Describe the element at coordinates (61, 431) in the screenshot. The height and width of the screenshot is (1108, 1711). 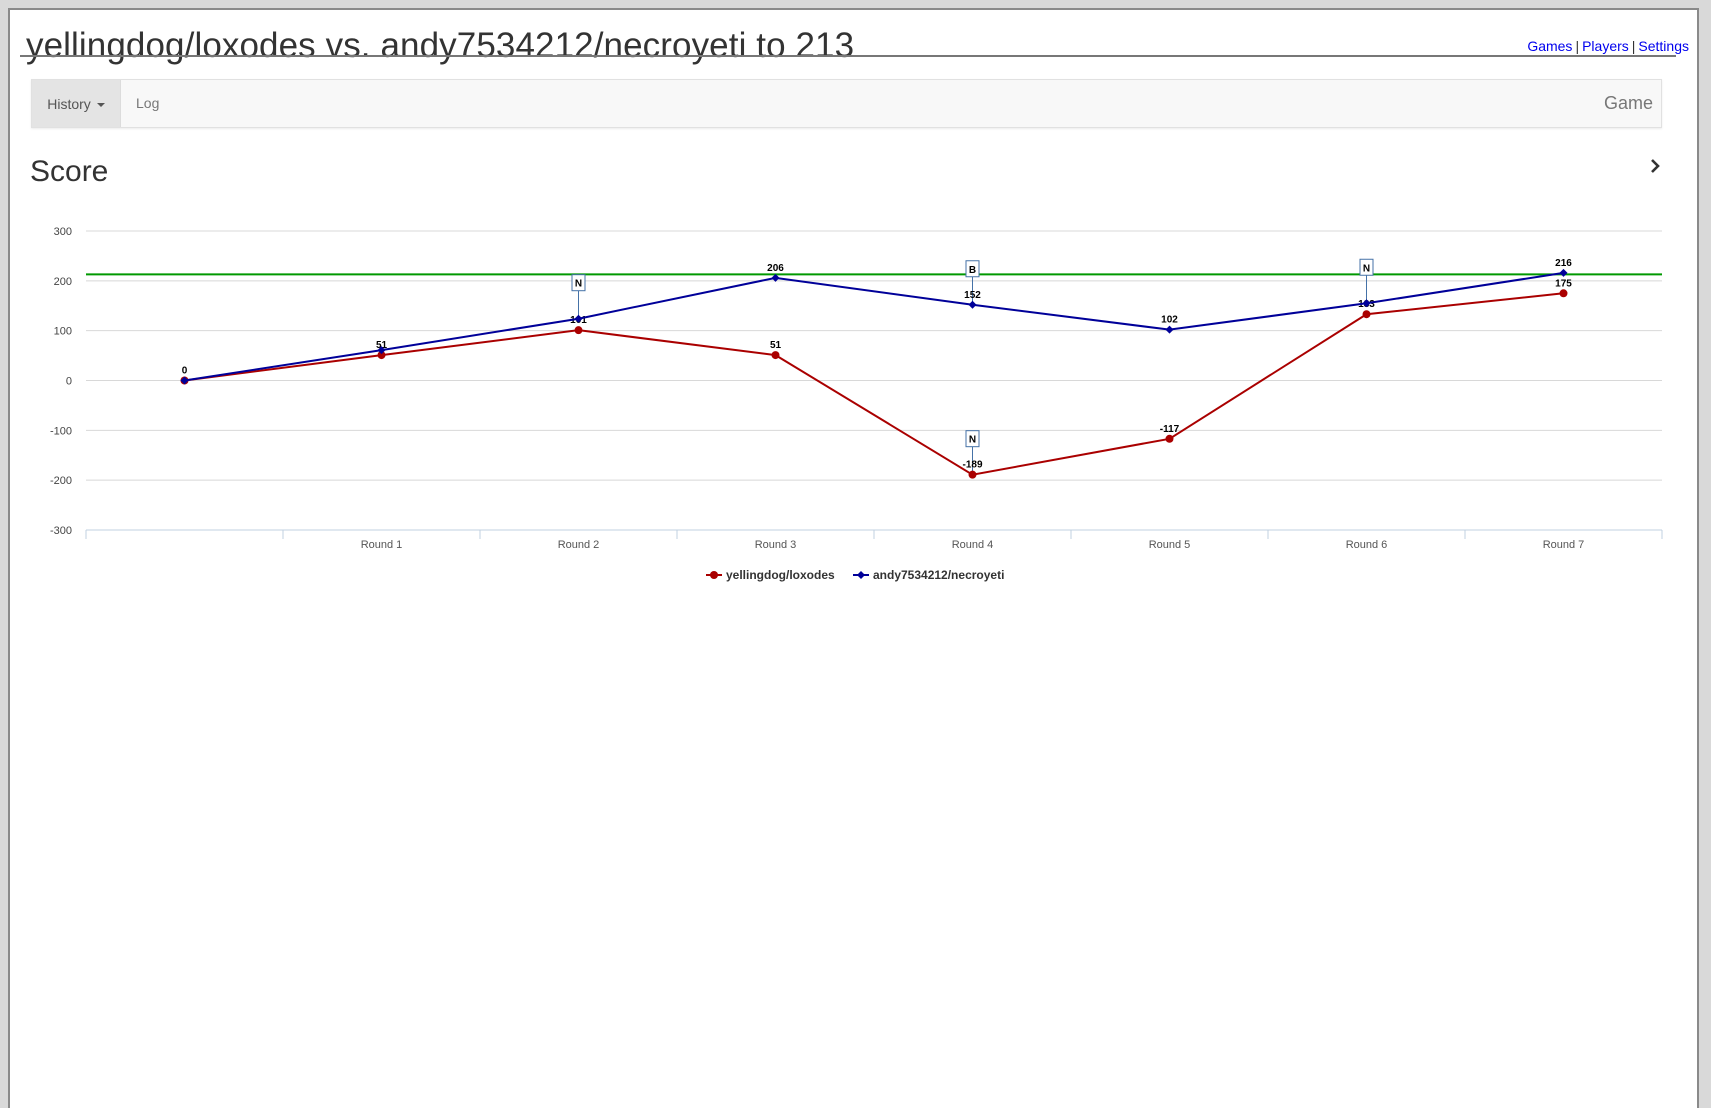
I see `y-tick-label: -100` at that location.